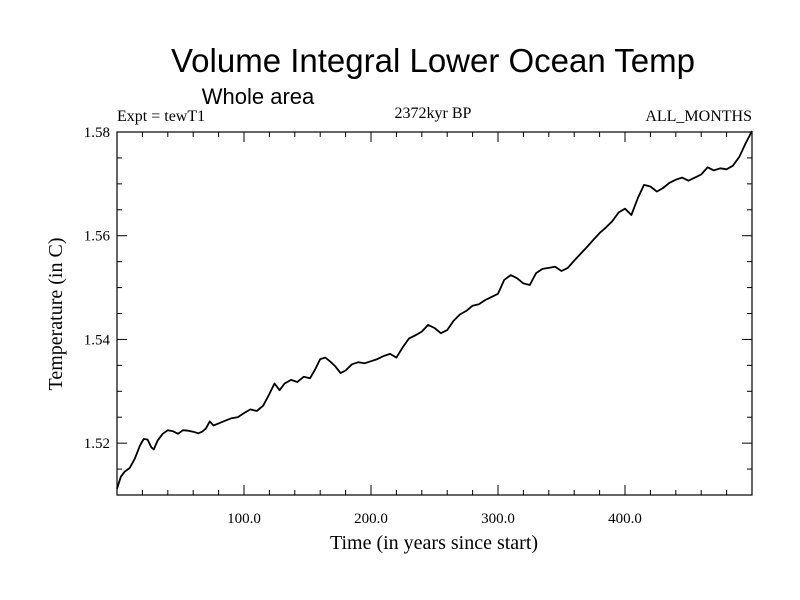 The height and width of the screenshot is (600, 800). I want to click on x-tick-label: 300.0, so click(498, 519).